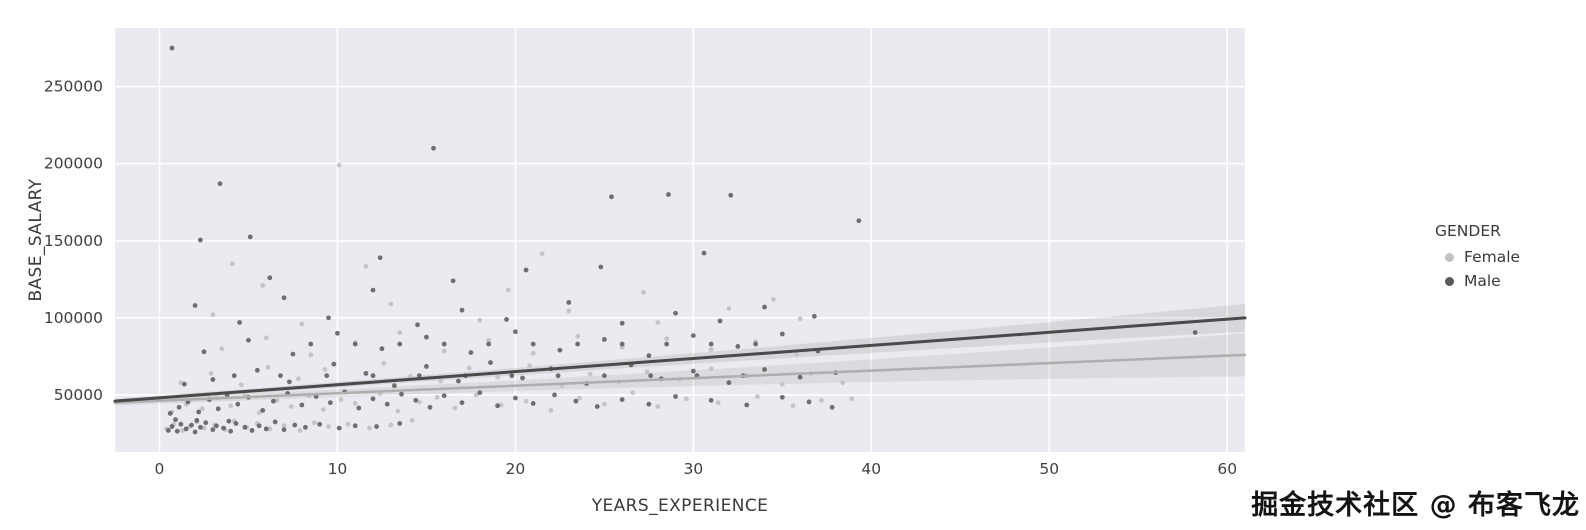  Describe the element at coordinates (1227, 469) in the screenshot. I see `svg-text: 60` at that location.